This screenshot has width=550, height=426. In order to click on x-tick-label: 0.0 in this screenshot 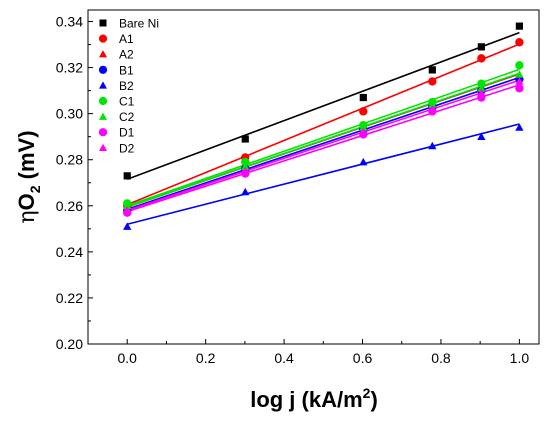, I will do `click(127, 358)`.